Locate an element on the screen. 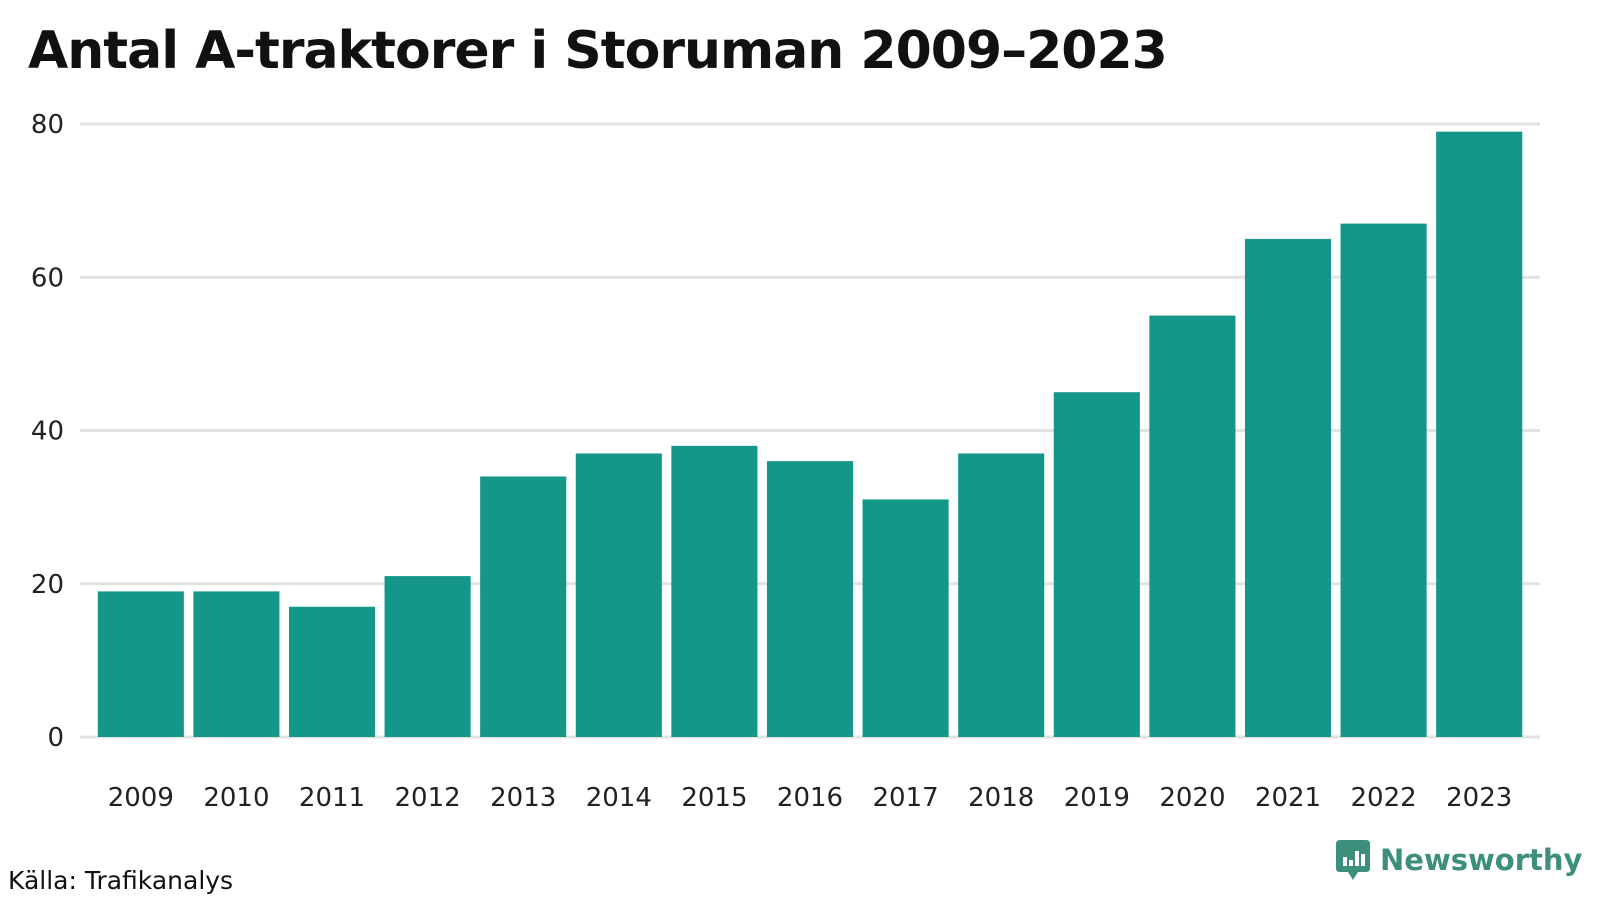 This screenshot has width=1600, height=900. brand-name: Newsworthy is located at coordinates (1481, 860).